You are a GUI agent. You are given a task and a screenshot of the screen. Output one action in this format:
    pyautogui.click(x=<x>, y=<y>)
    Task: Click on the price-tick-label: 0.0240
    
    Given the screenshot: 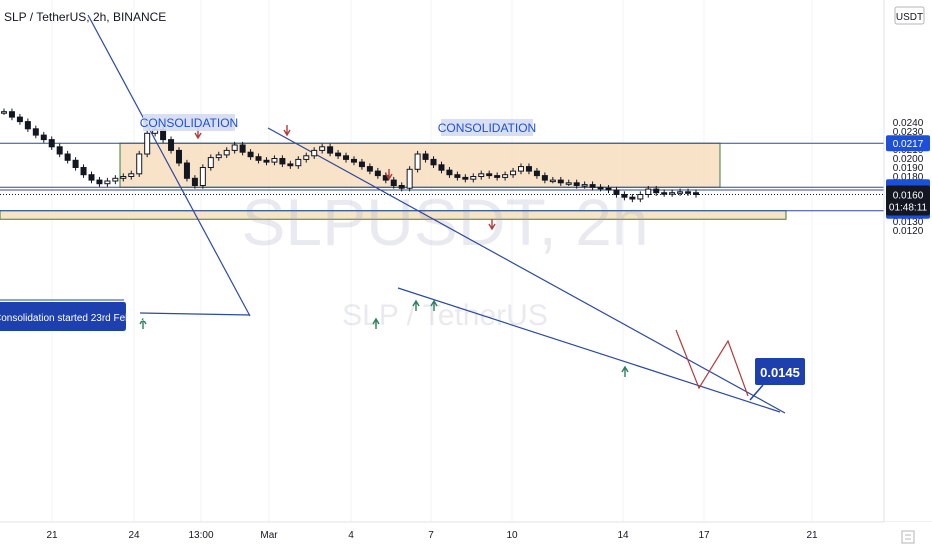 What is the action you would take?
    pyautogui.click(x=908, y=123)
    